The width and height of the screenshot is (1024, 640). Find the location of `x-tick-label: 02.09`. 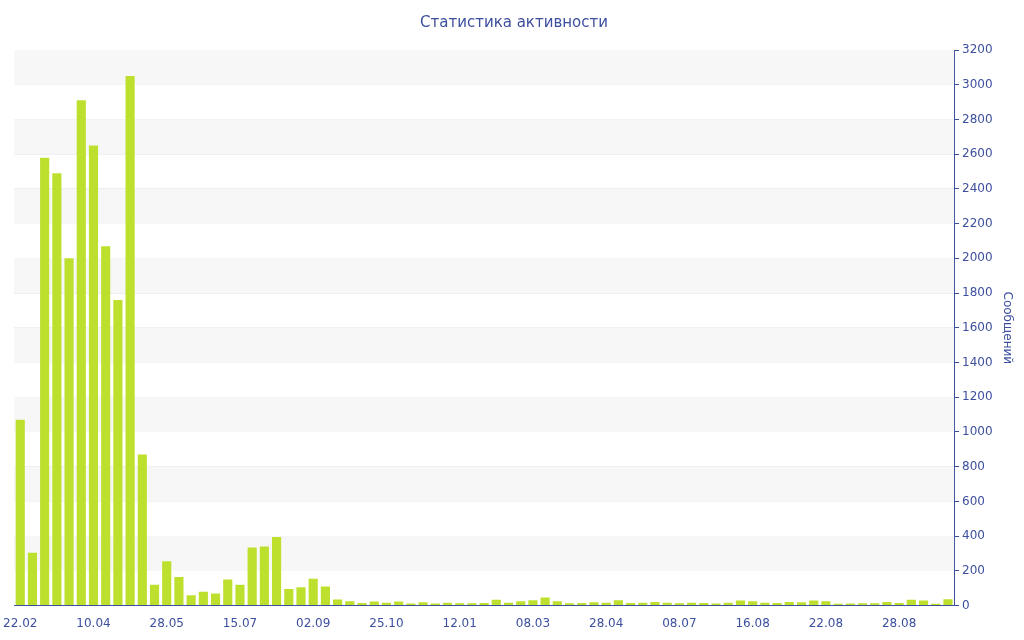

x-tick-label: 02.09 is located at coordinates (313, 622).